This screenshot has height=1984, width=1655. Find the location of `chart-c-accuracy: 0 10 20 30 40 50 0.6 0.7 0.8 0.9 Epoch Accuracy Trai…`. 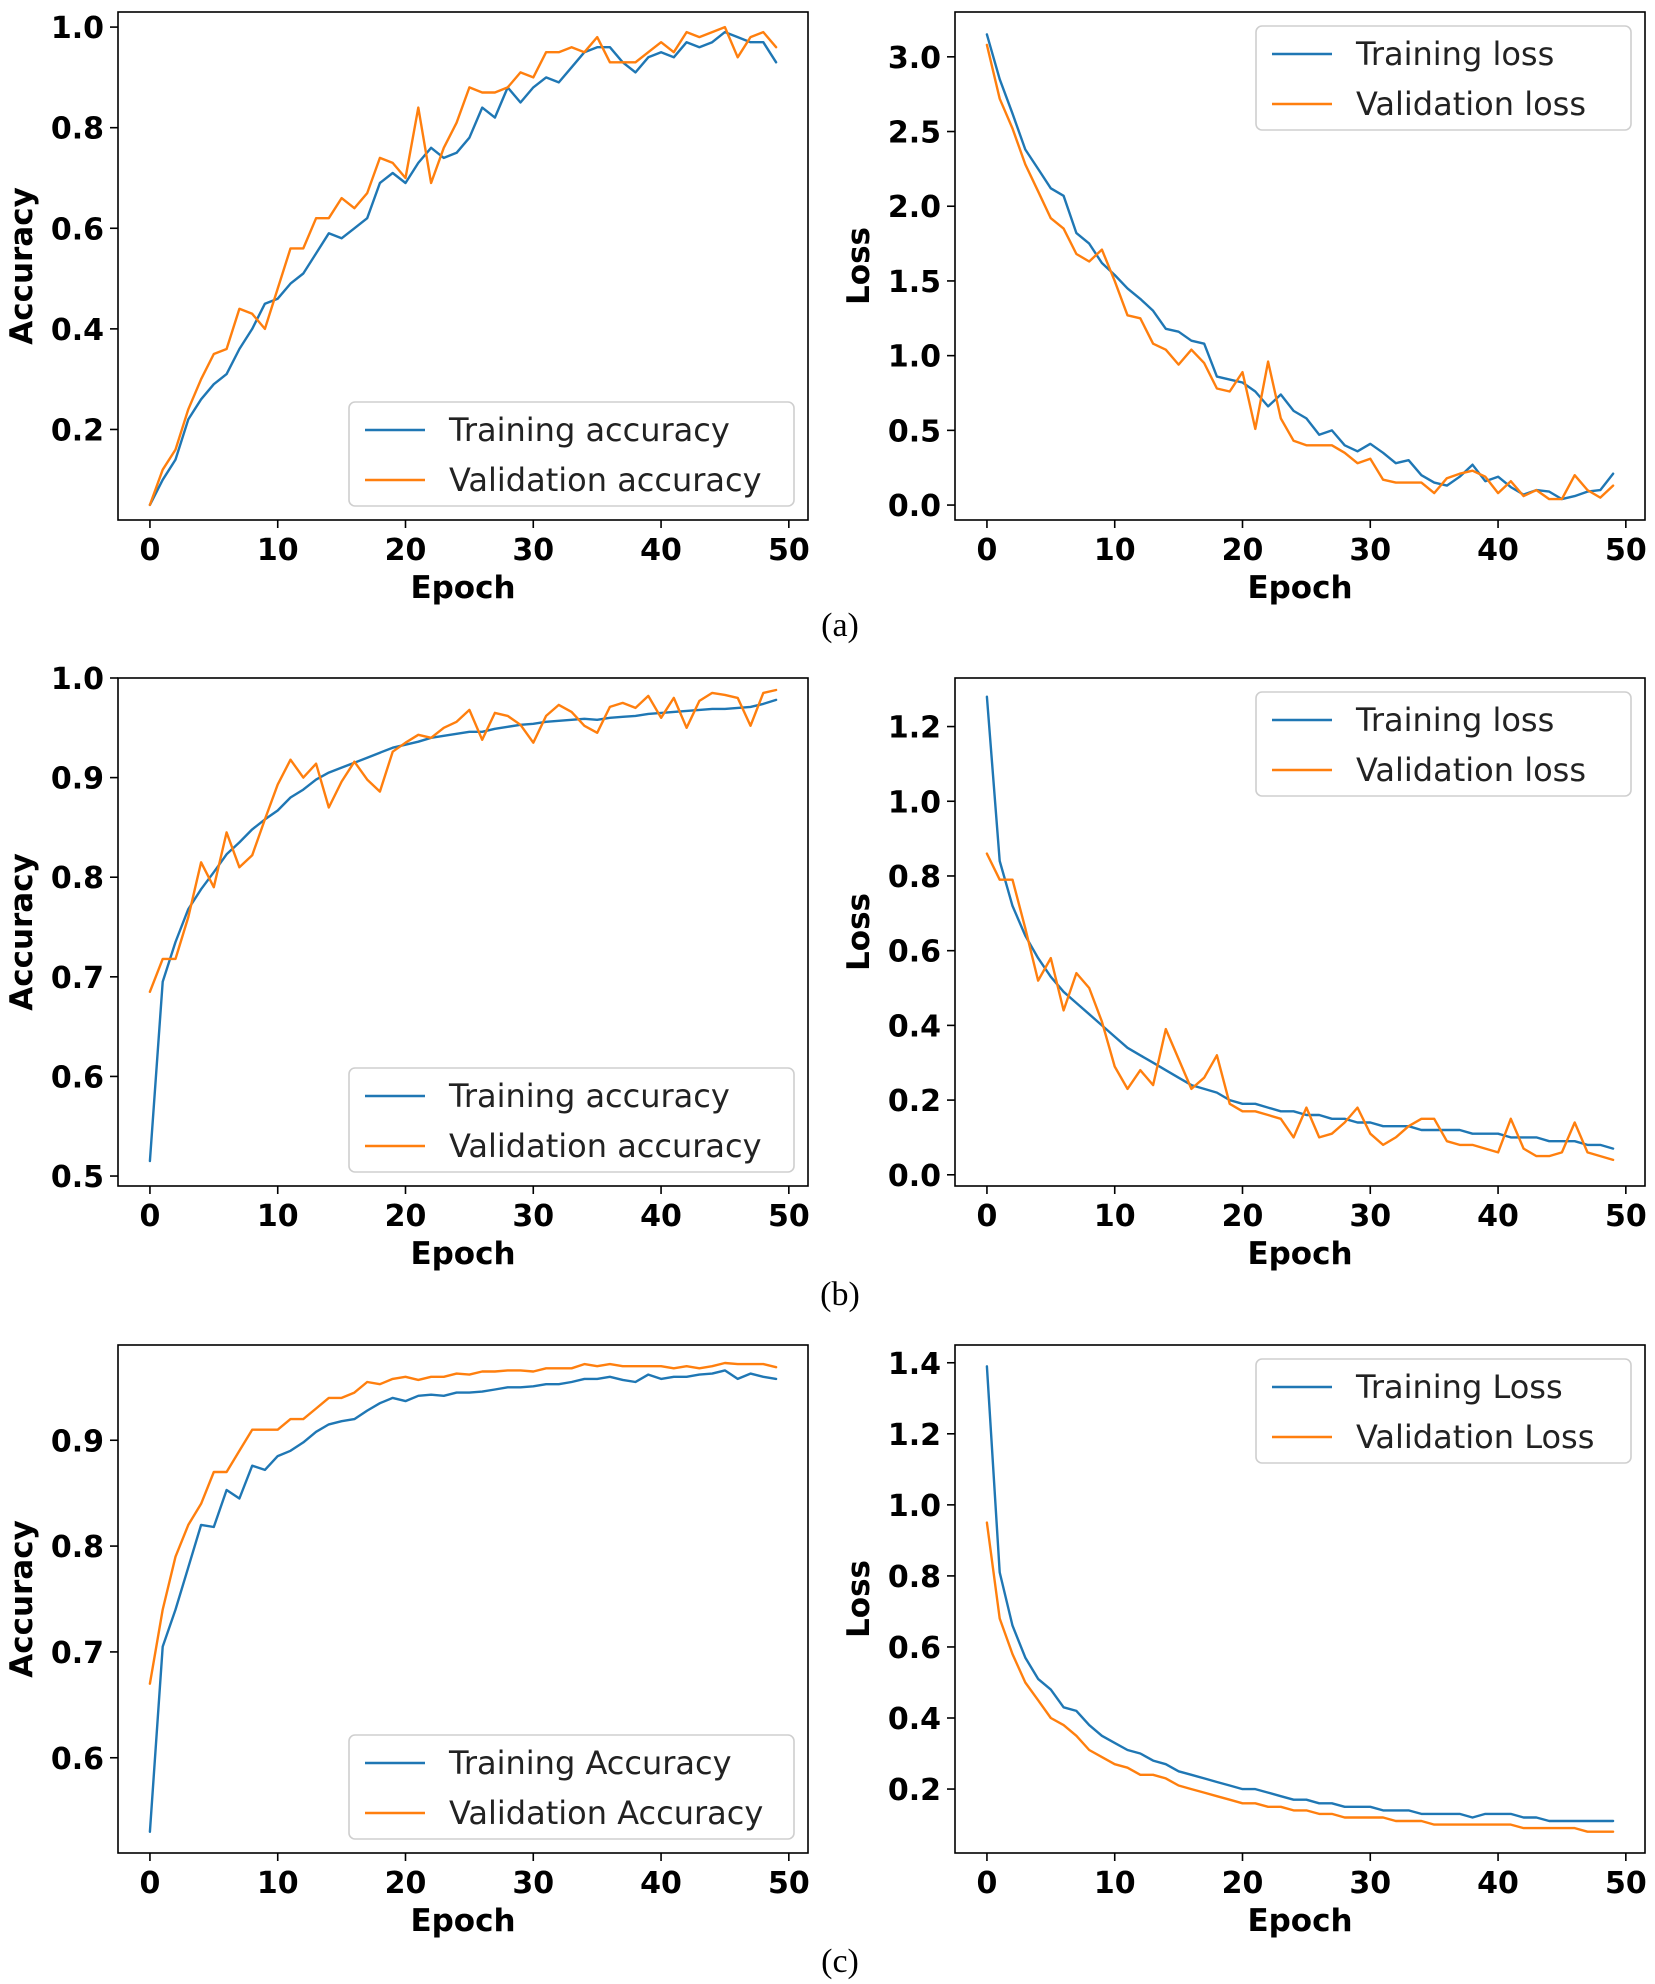

chart-c-accuracy: 0 10 20 30 40 50 0.6 0.7 0.8 0.9 Epoch Accuracy Trai… is located at coordinates (407, 1641).